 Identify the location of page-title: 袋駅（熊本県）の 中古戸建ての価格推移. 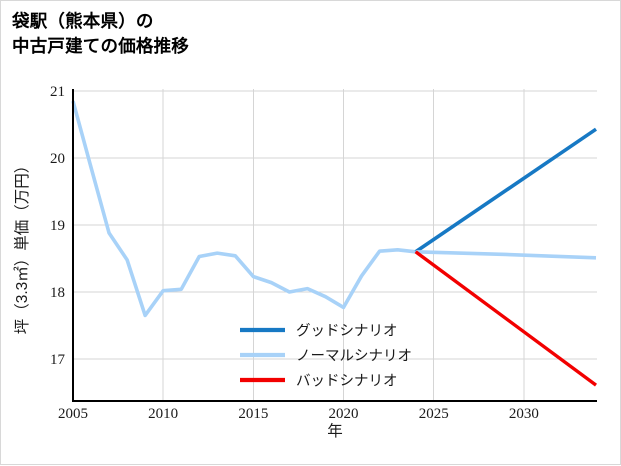
(100, 33).